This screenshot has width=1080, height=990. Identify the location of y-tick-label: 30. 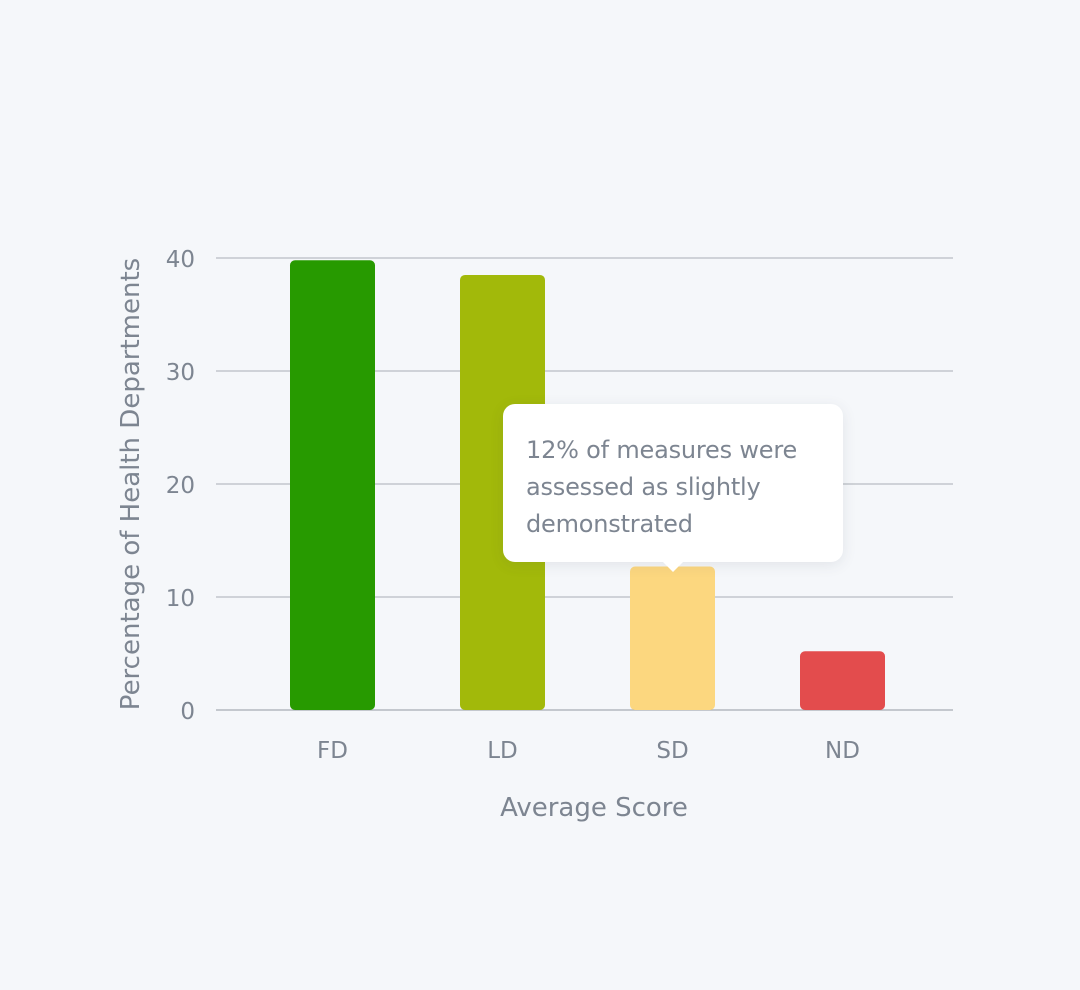
(180, 373).